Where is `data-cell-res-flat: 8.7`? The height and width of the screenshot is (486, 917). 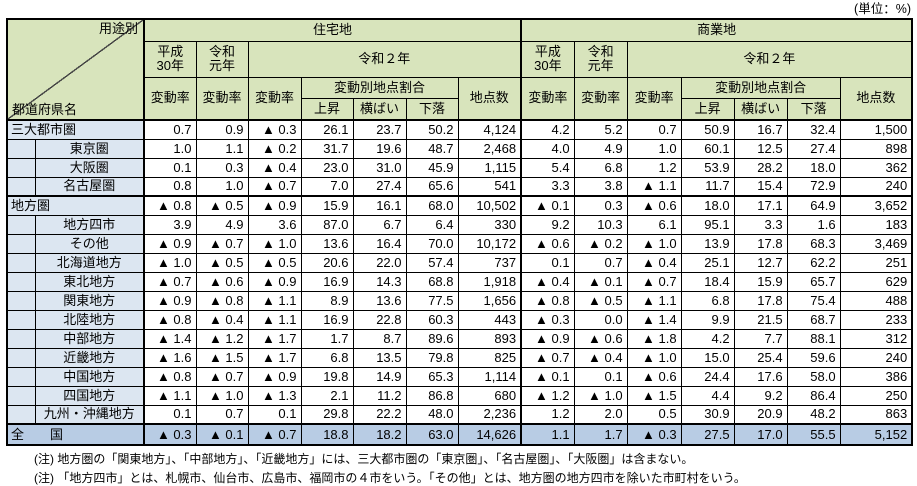
data-cell-res-flat: 8.7 is located at coordinates (379, 338).